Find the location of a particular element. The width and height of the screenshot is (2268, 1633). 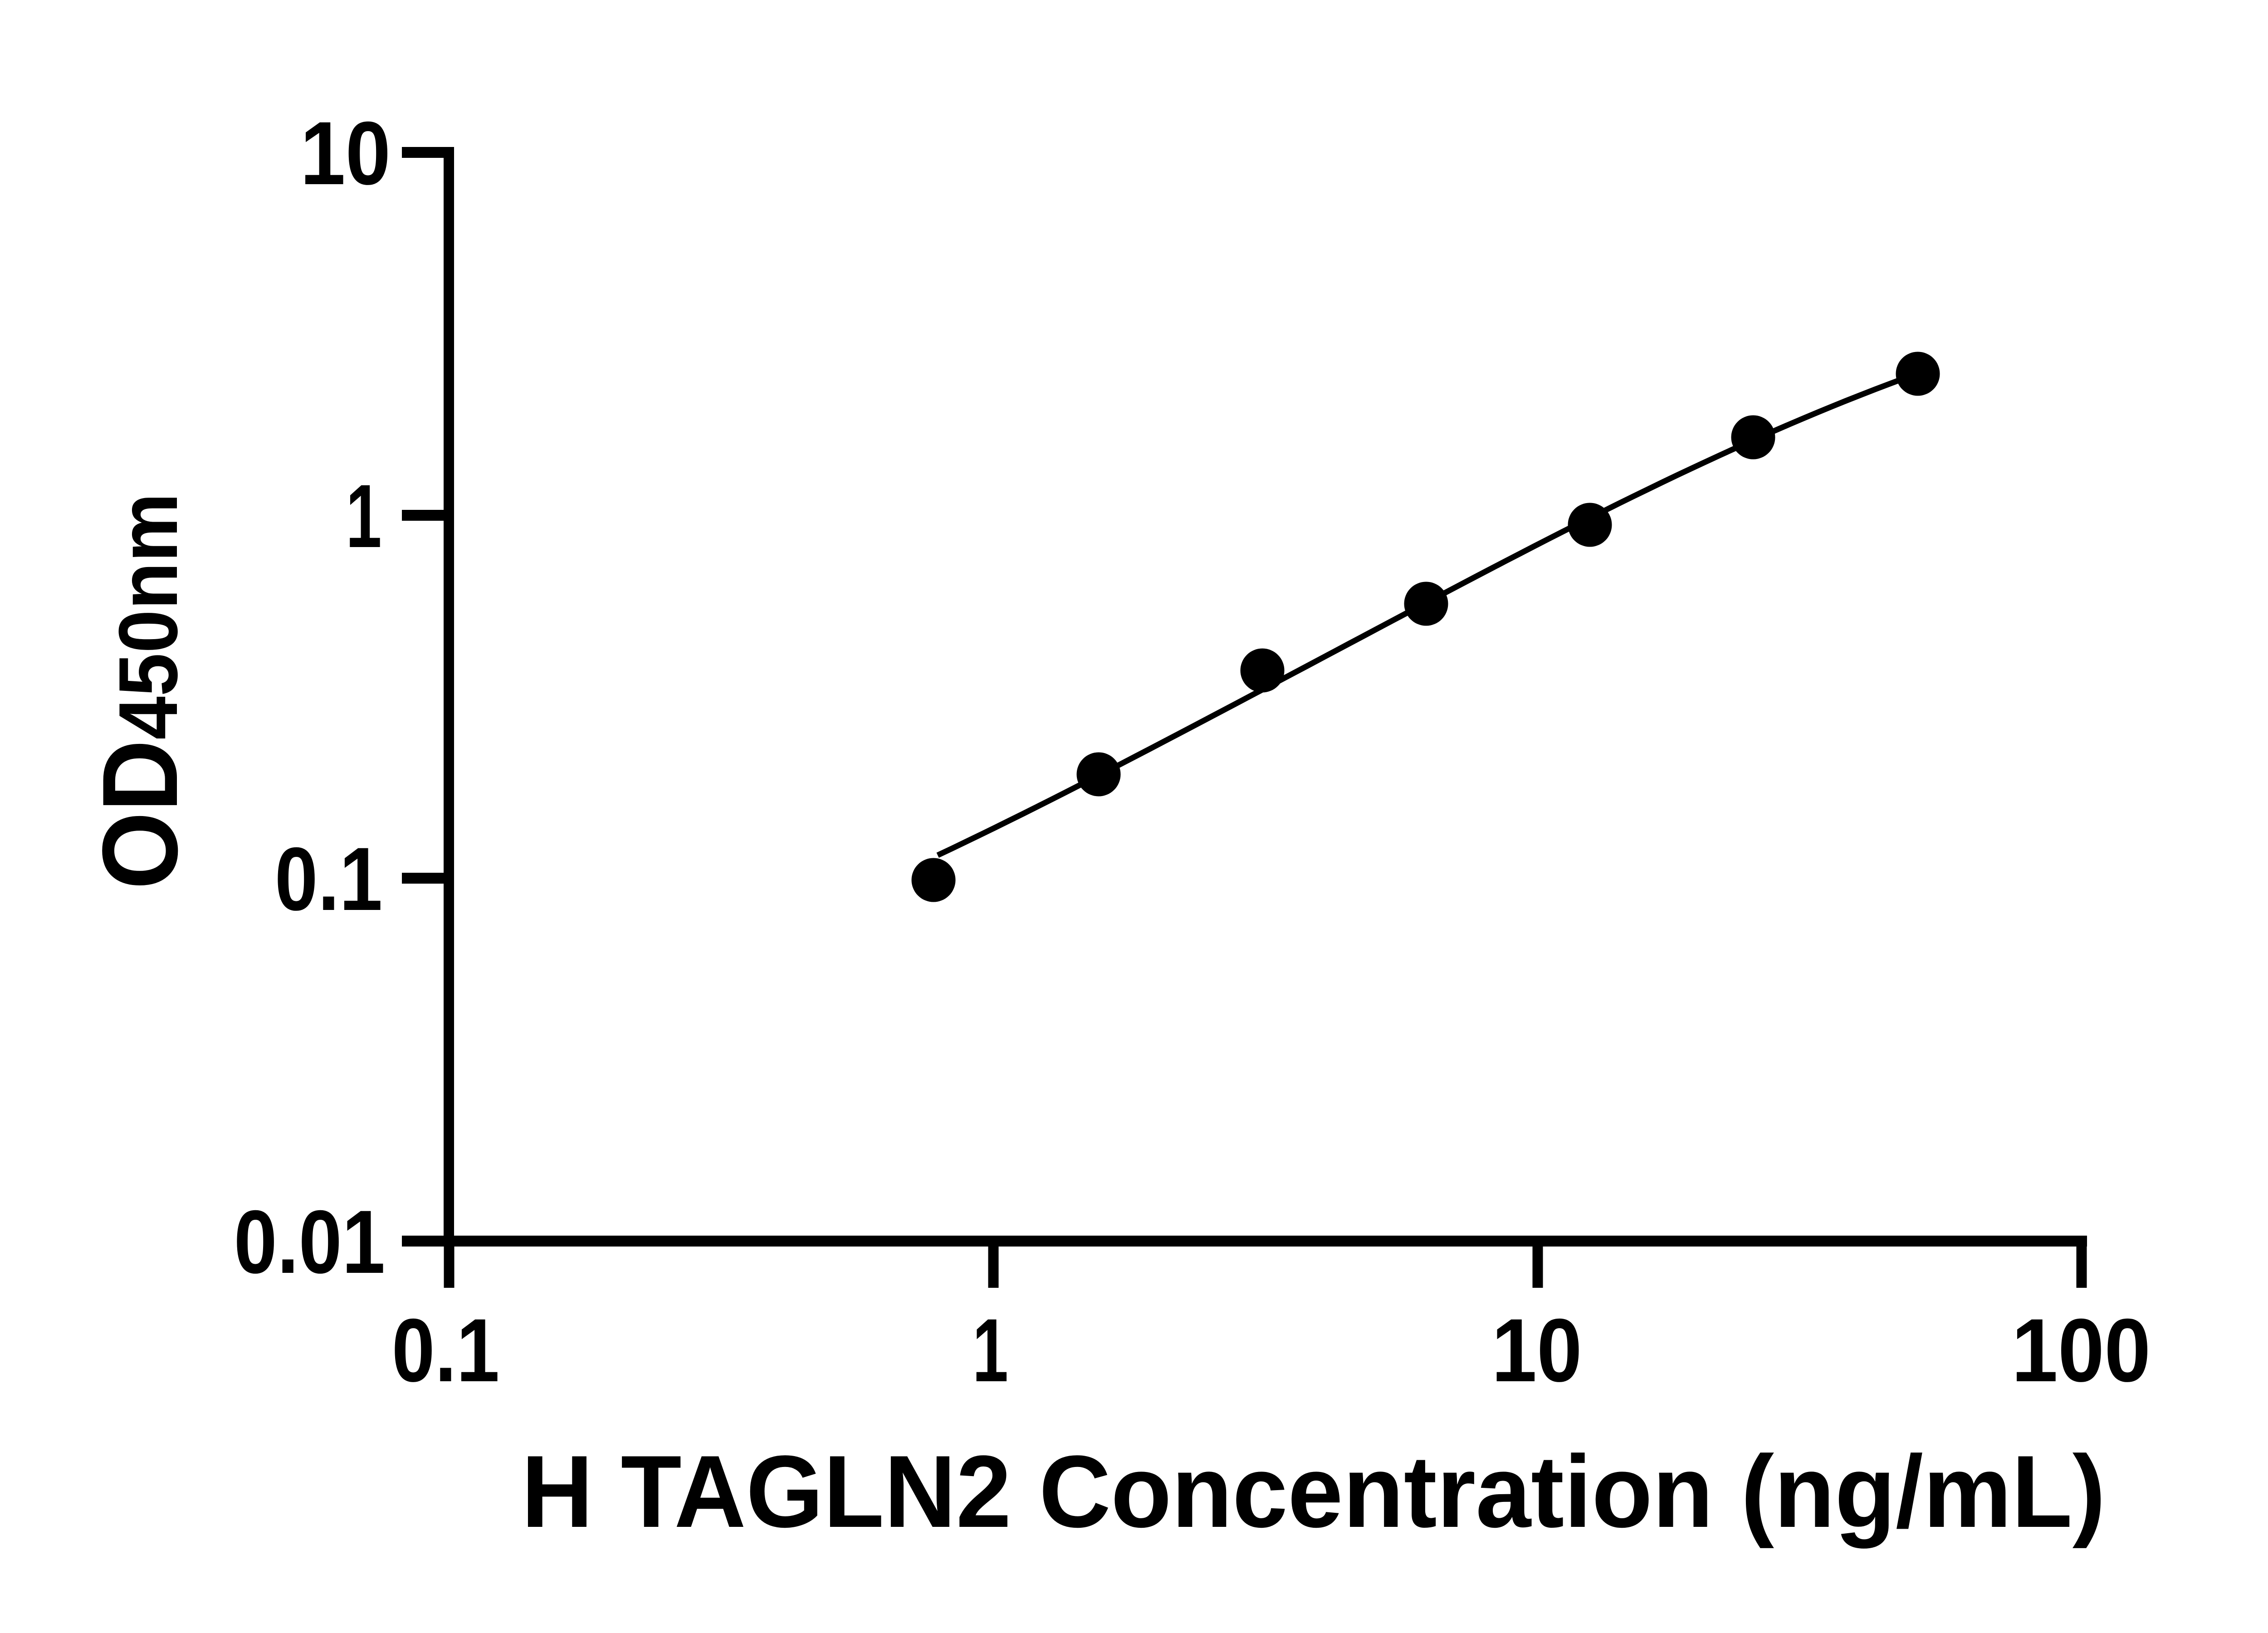

svg-text: 100 is located at coordinates (2081, 1350).